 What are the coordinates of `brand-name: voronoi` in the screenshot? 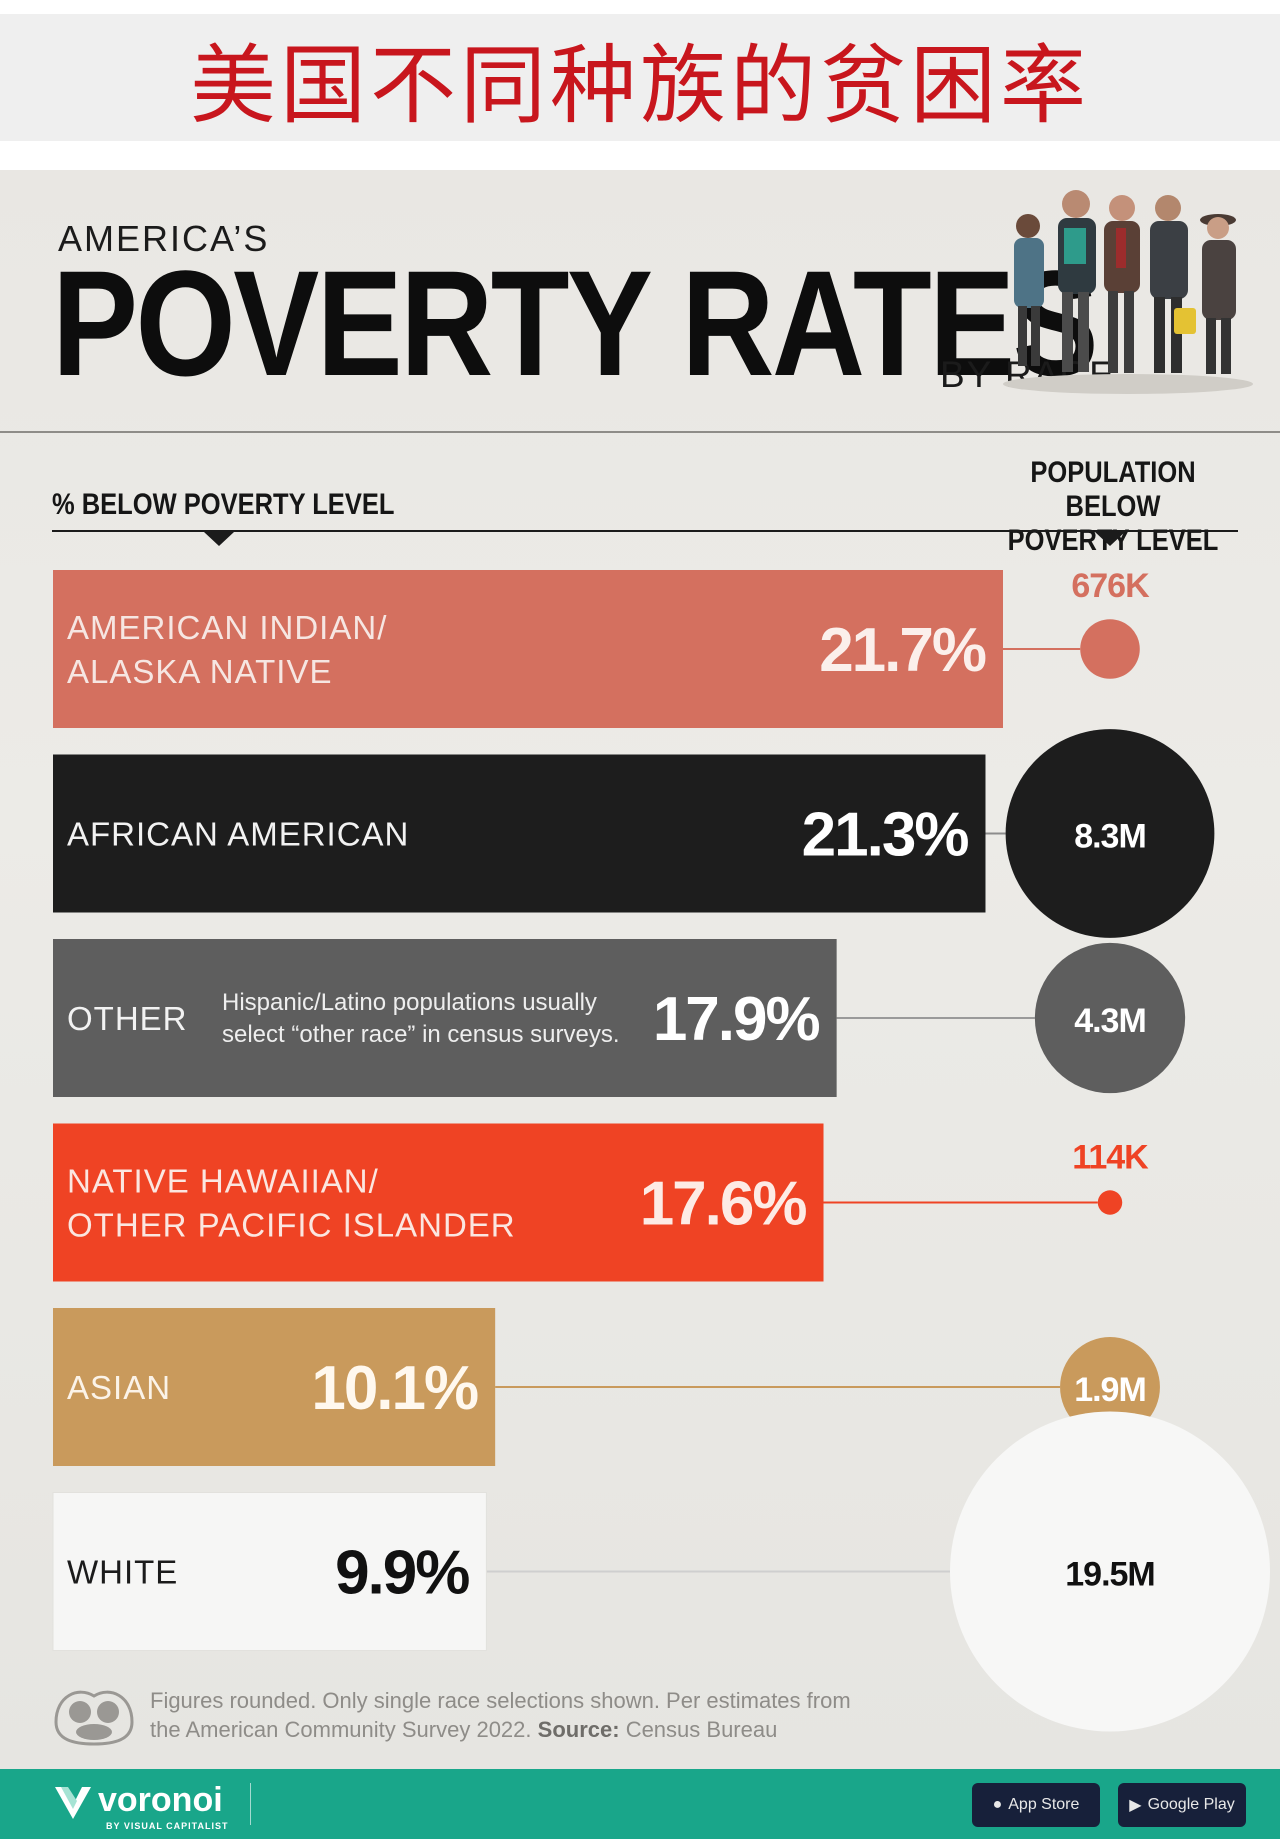 It's located at (160, 1800).